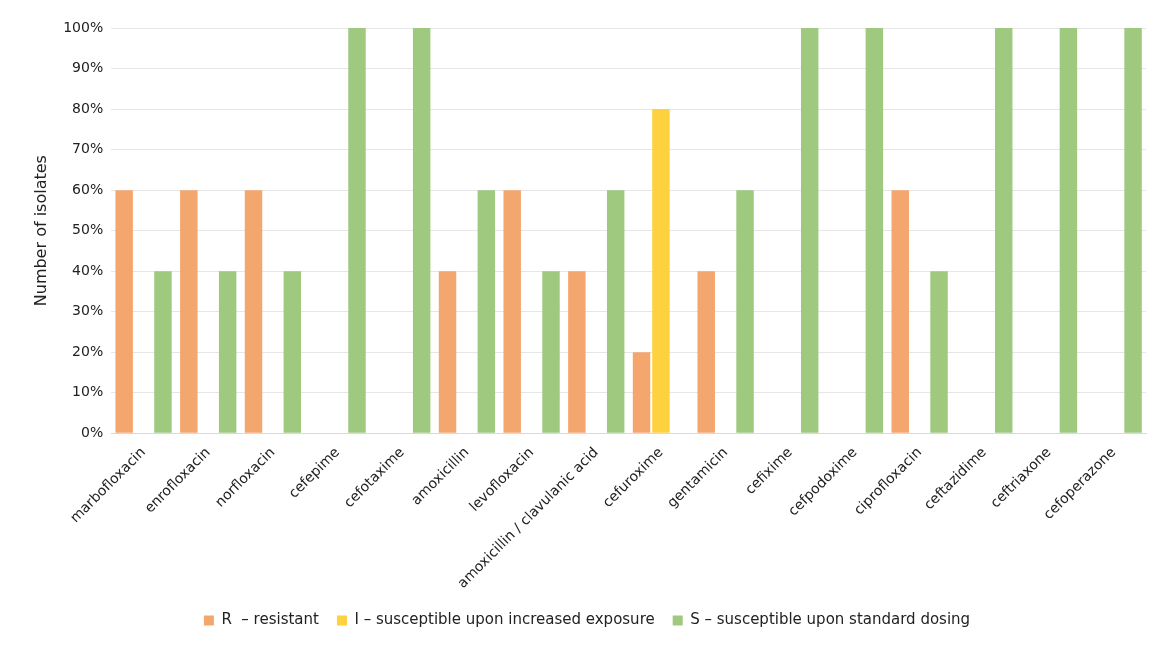 Image resolution: width=1174 pixels, height=662 pixels. I want to click on legend-label: I – susceptible upon increased exposure, so click(504, 619).